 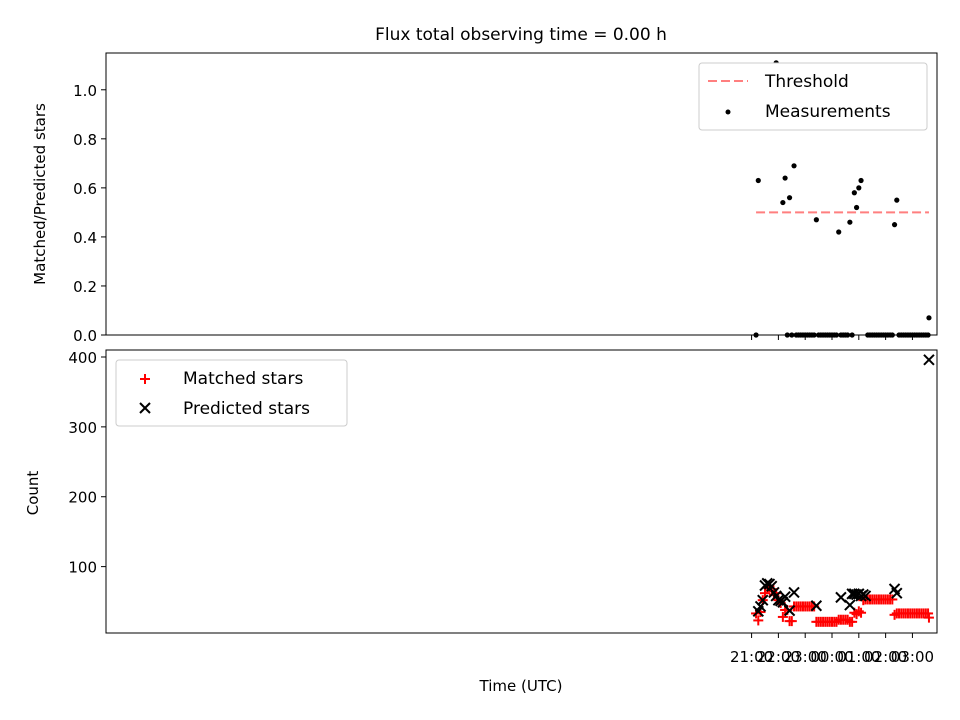 I want to click on count-y-tick-label: 400, so click(x=82, y=358).